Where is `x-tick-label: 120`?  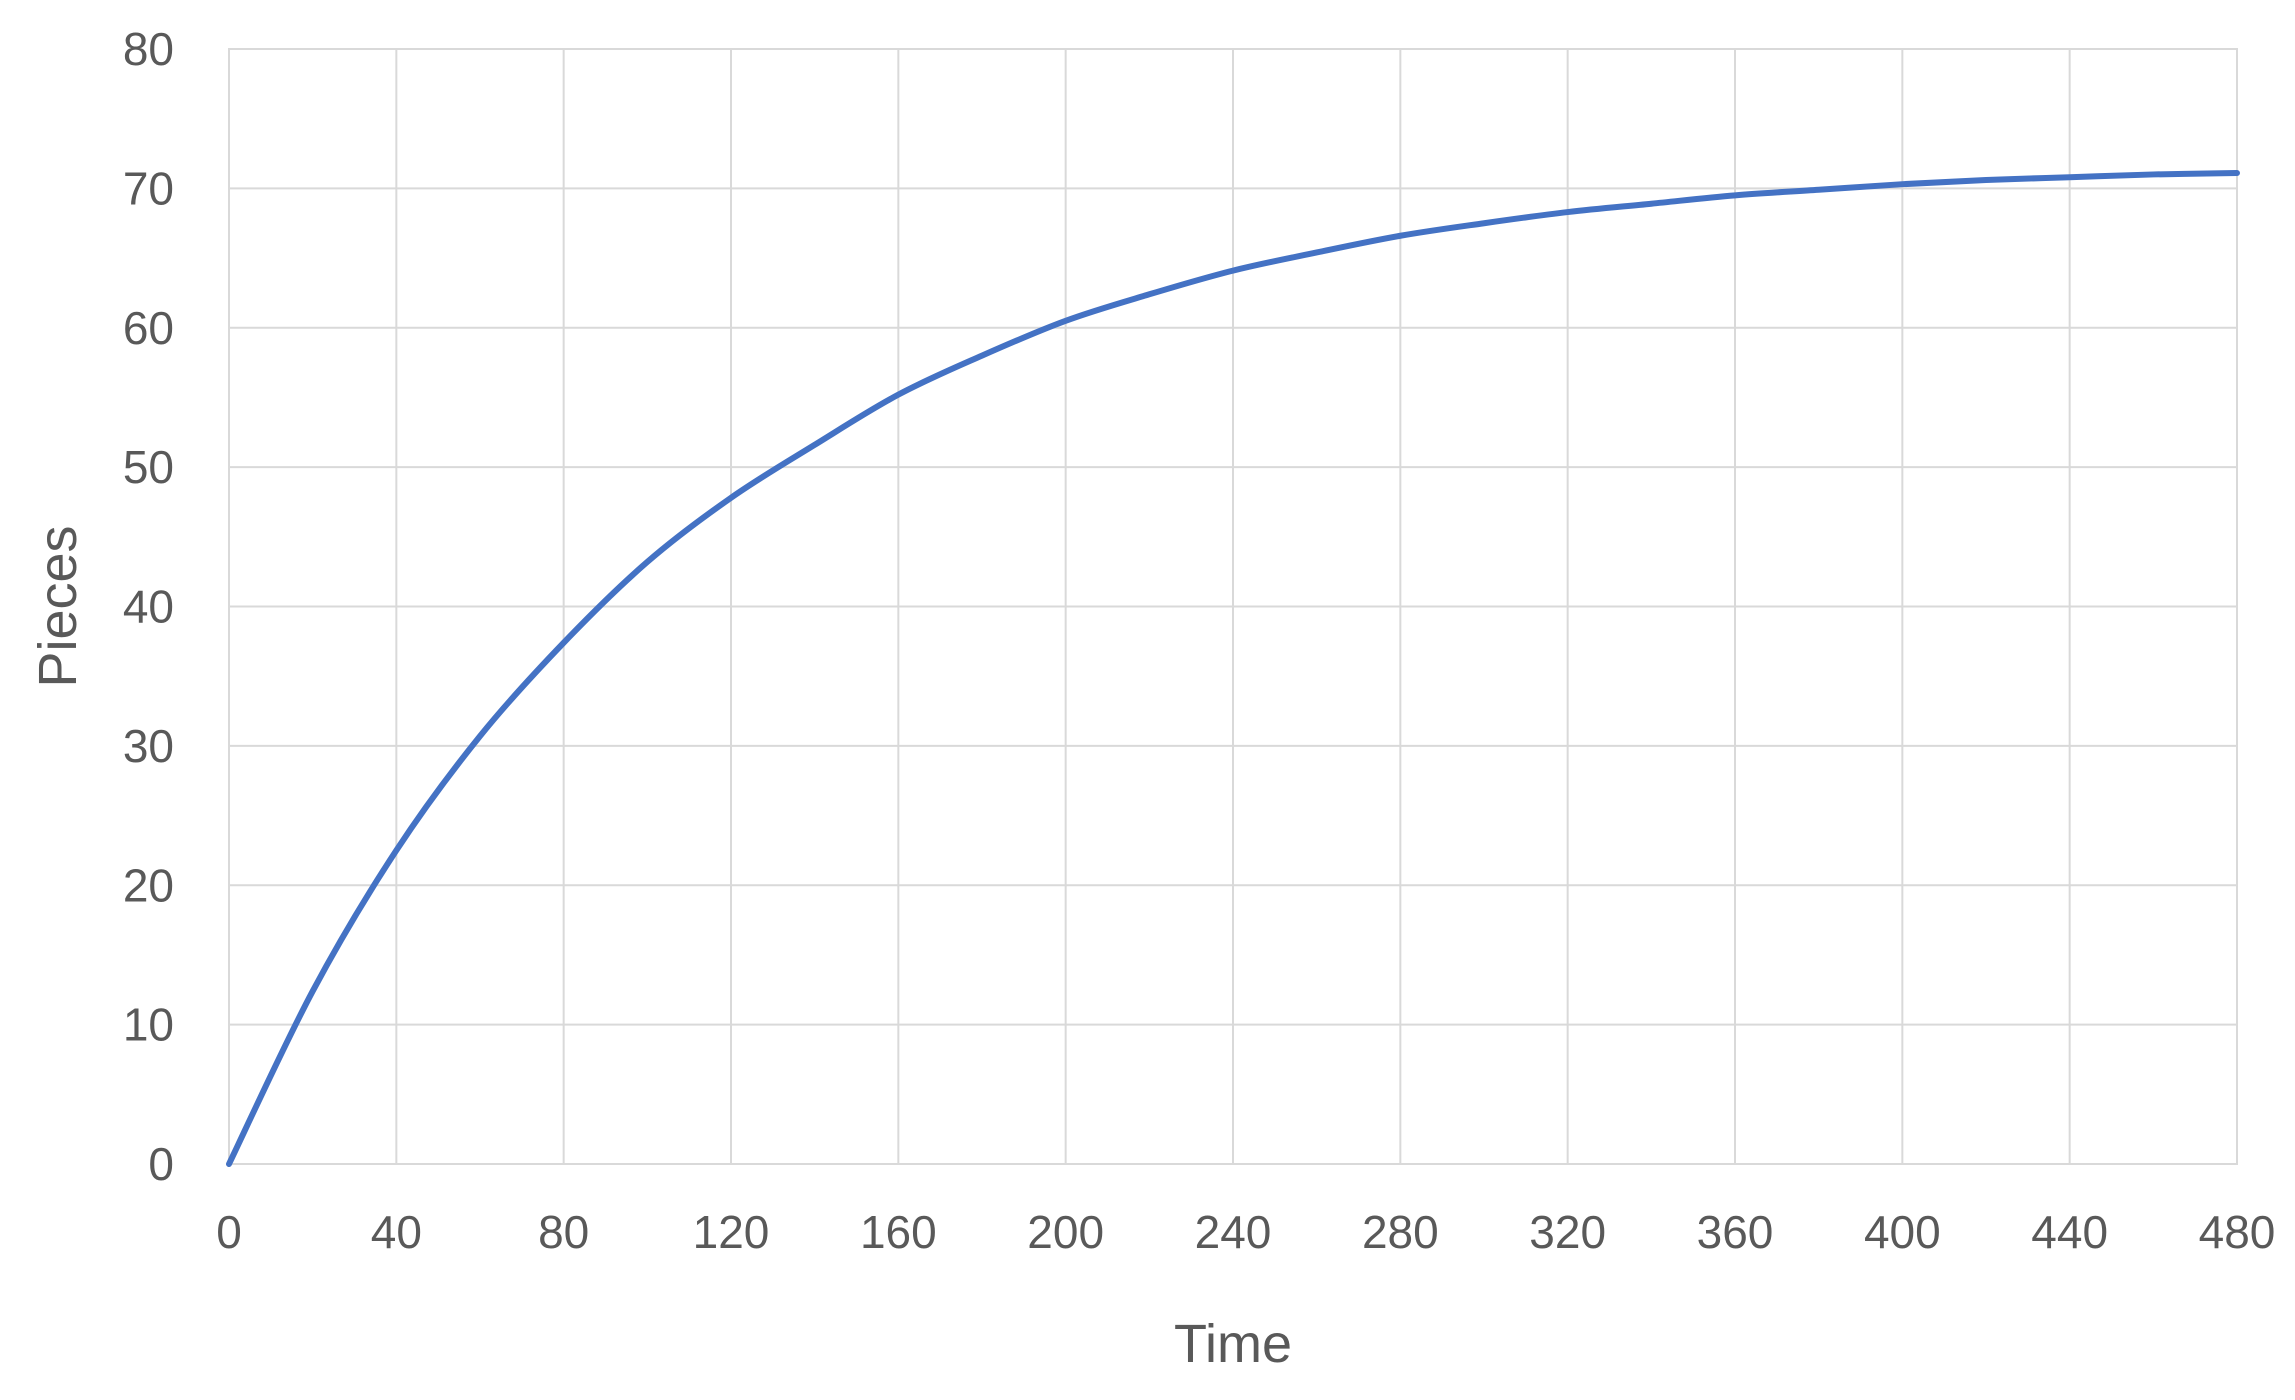 x-tick-label: 120 is located at coordinates (731, 1232).